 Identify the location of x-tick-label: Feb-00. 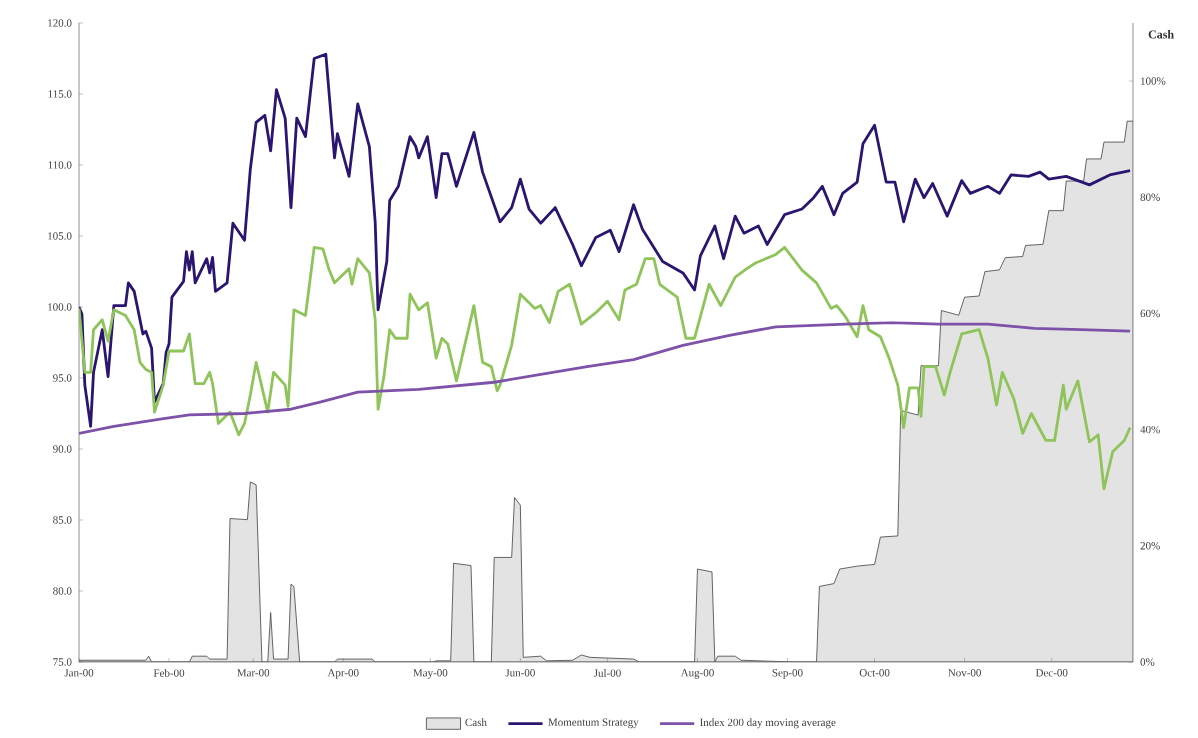
(169, 673).